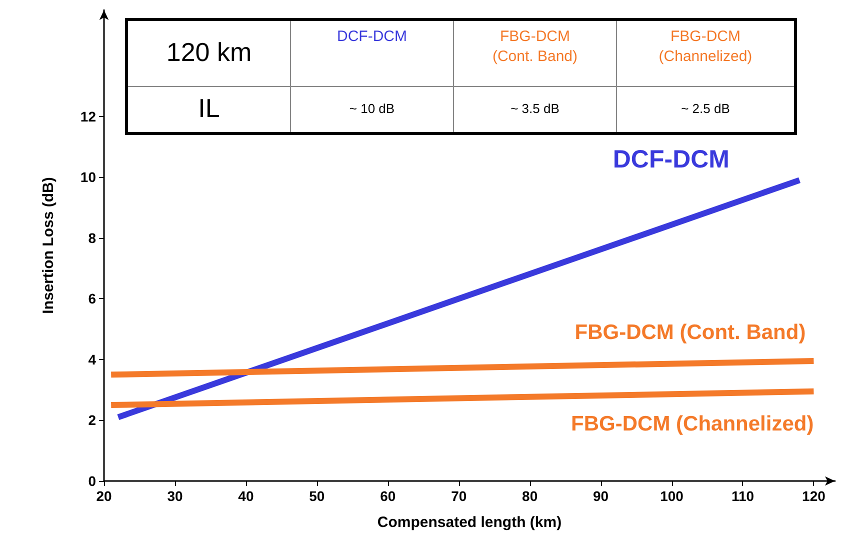 The image size is (853, 552). I want to click on x-tick-label: 100, so click(672, 496).